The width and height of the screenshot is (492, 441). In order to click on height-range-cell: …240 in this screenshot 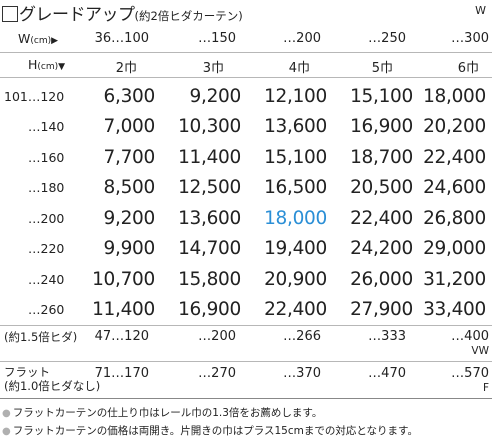, I will do `click(46, 279)`.